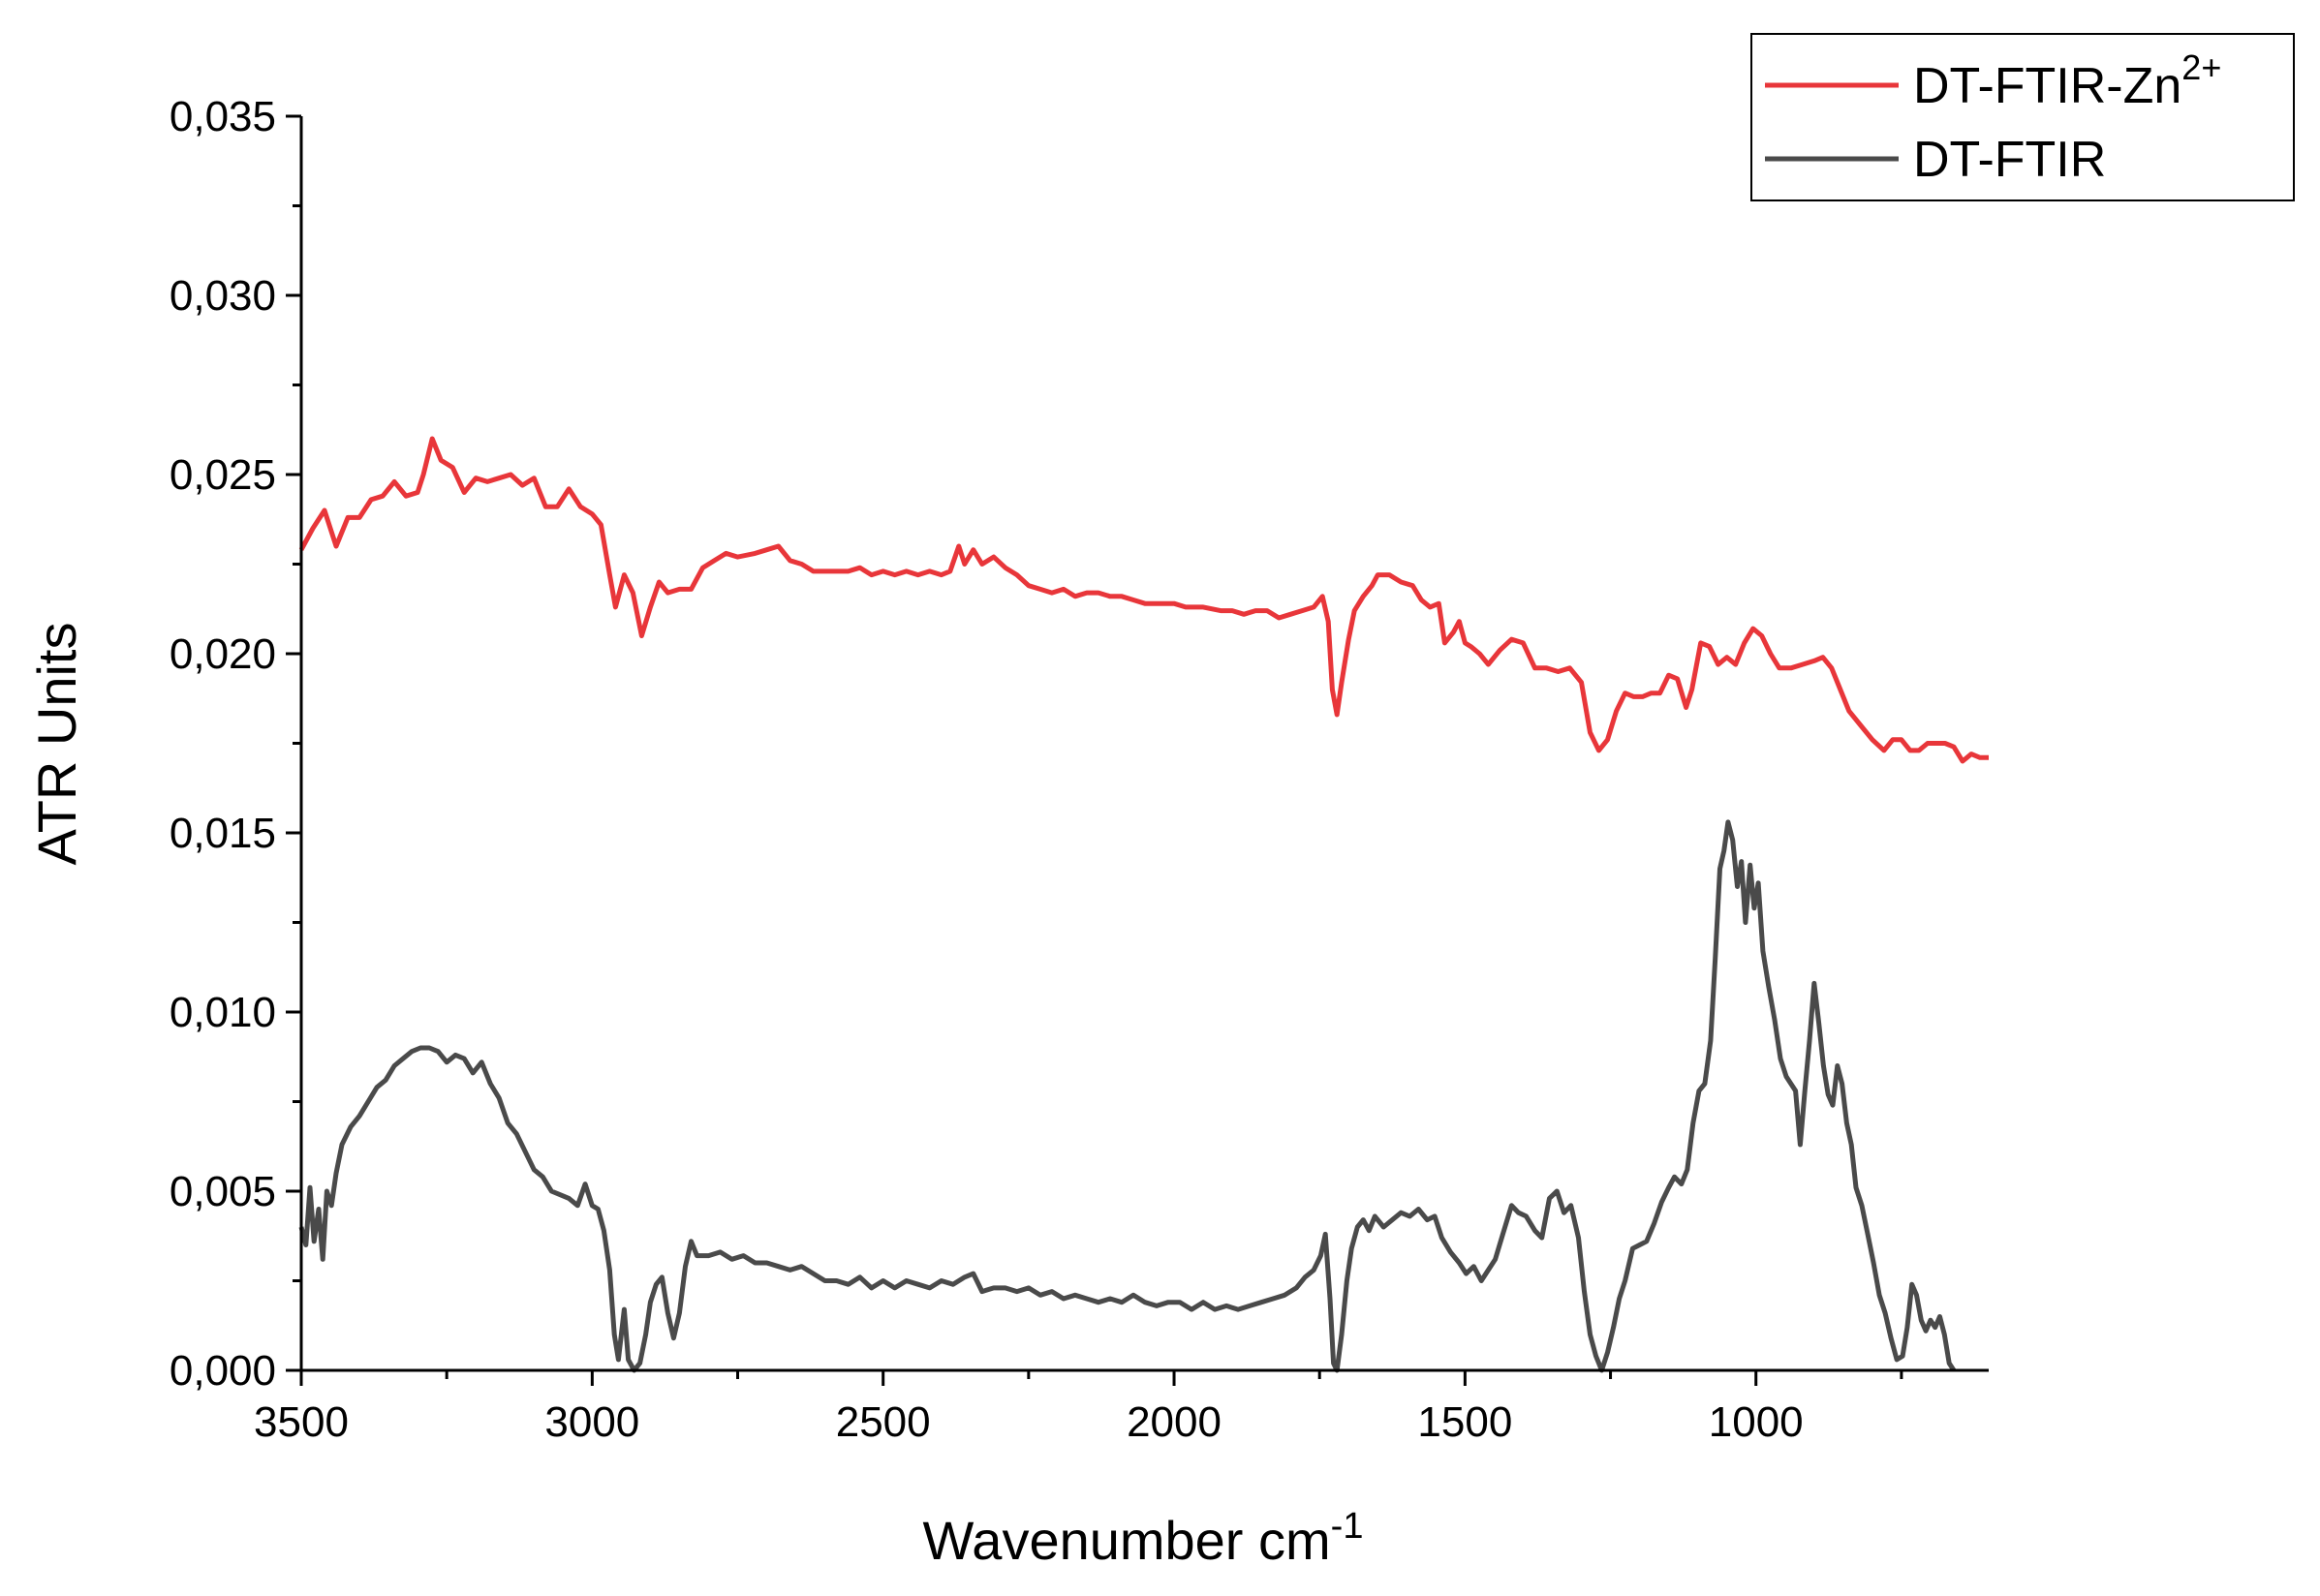 Image resolution: width=2320 pixels, height=1596 pixels. Describe the element at coordinates (223, 1371) in the screenshot. I see `y-tick-label: 0,000` at that location.